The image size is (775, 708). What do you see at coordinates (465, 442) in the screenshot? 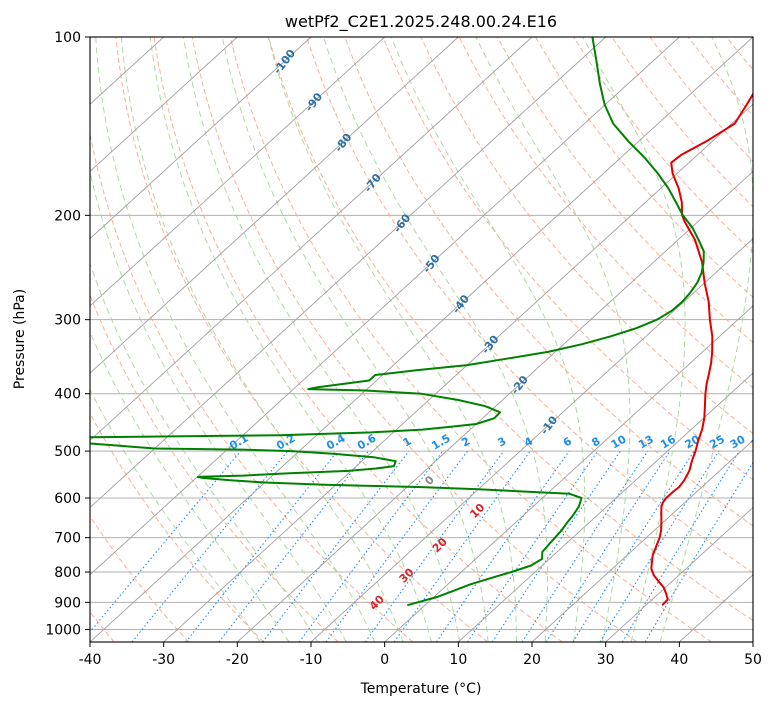
I see `mixing-ratio-label: 2` at bounding box center [465, 442].